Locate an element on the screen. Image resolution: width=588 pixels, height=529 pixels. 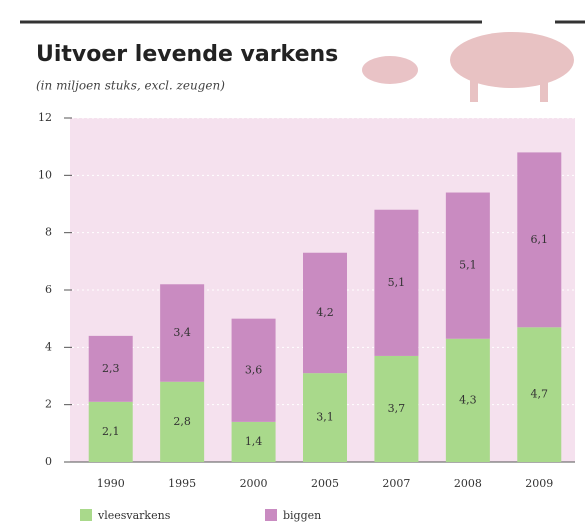
y-tick-label: 12 is located at coordinates (45, 117).